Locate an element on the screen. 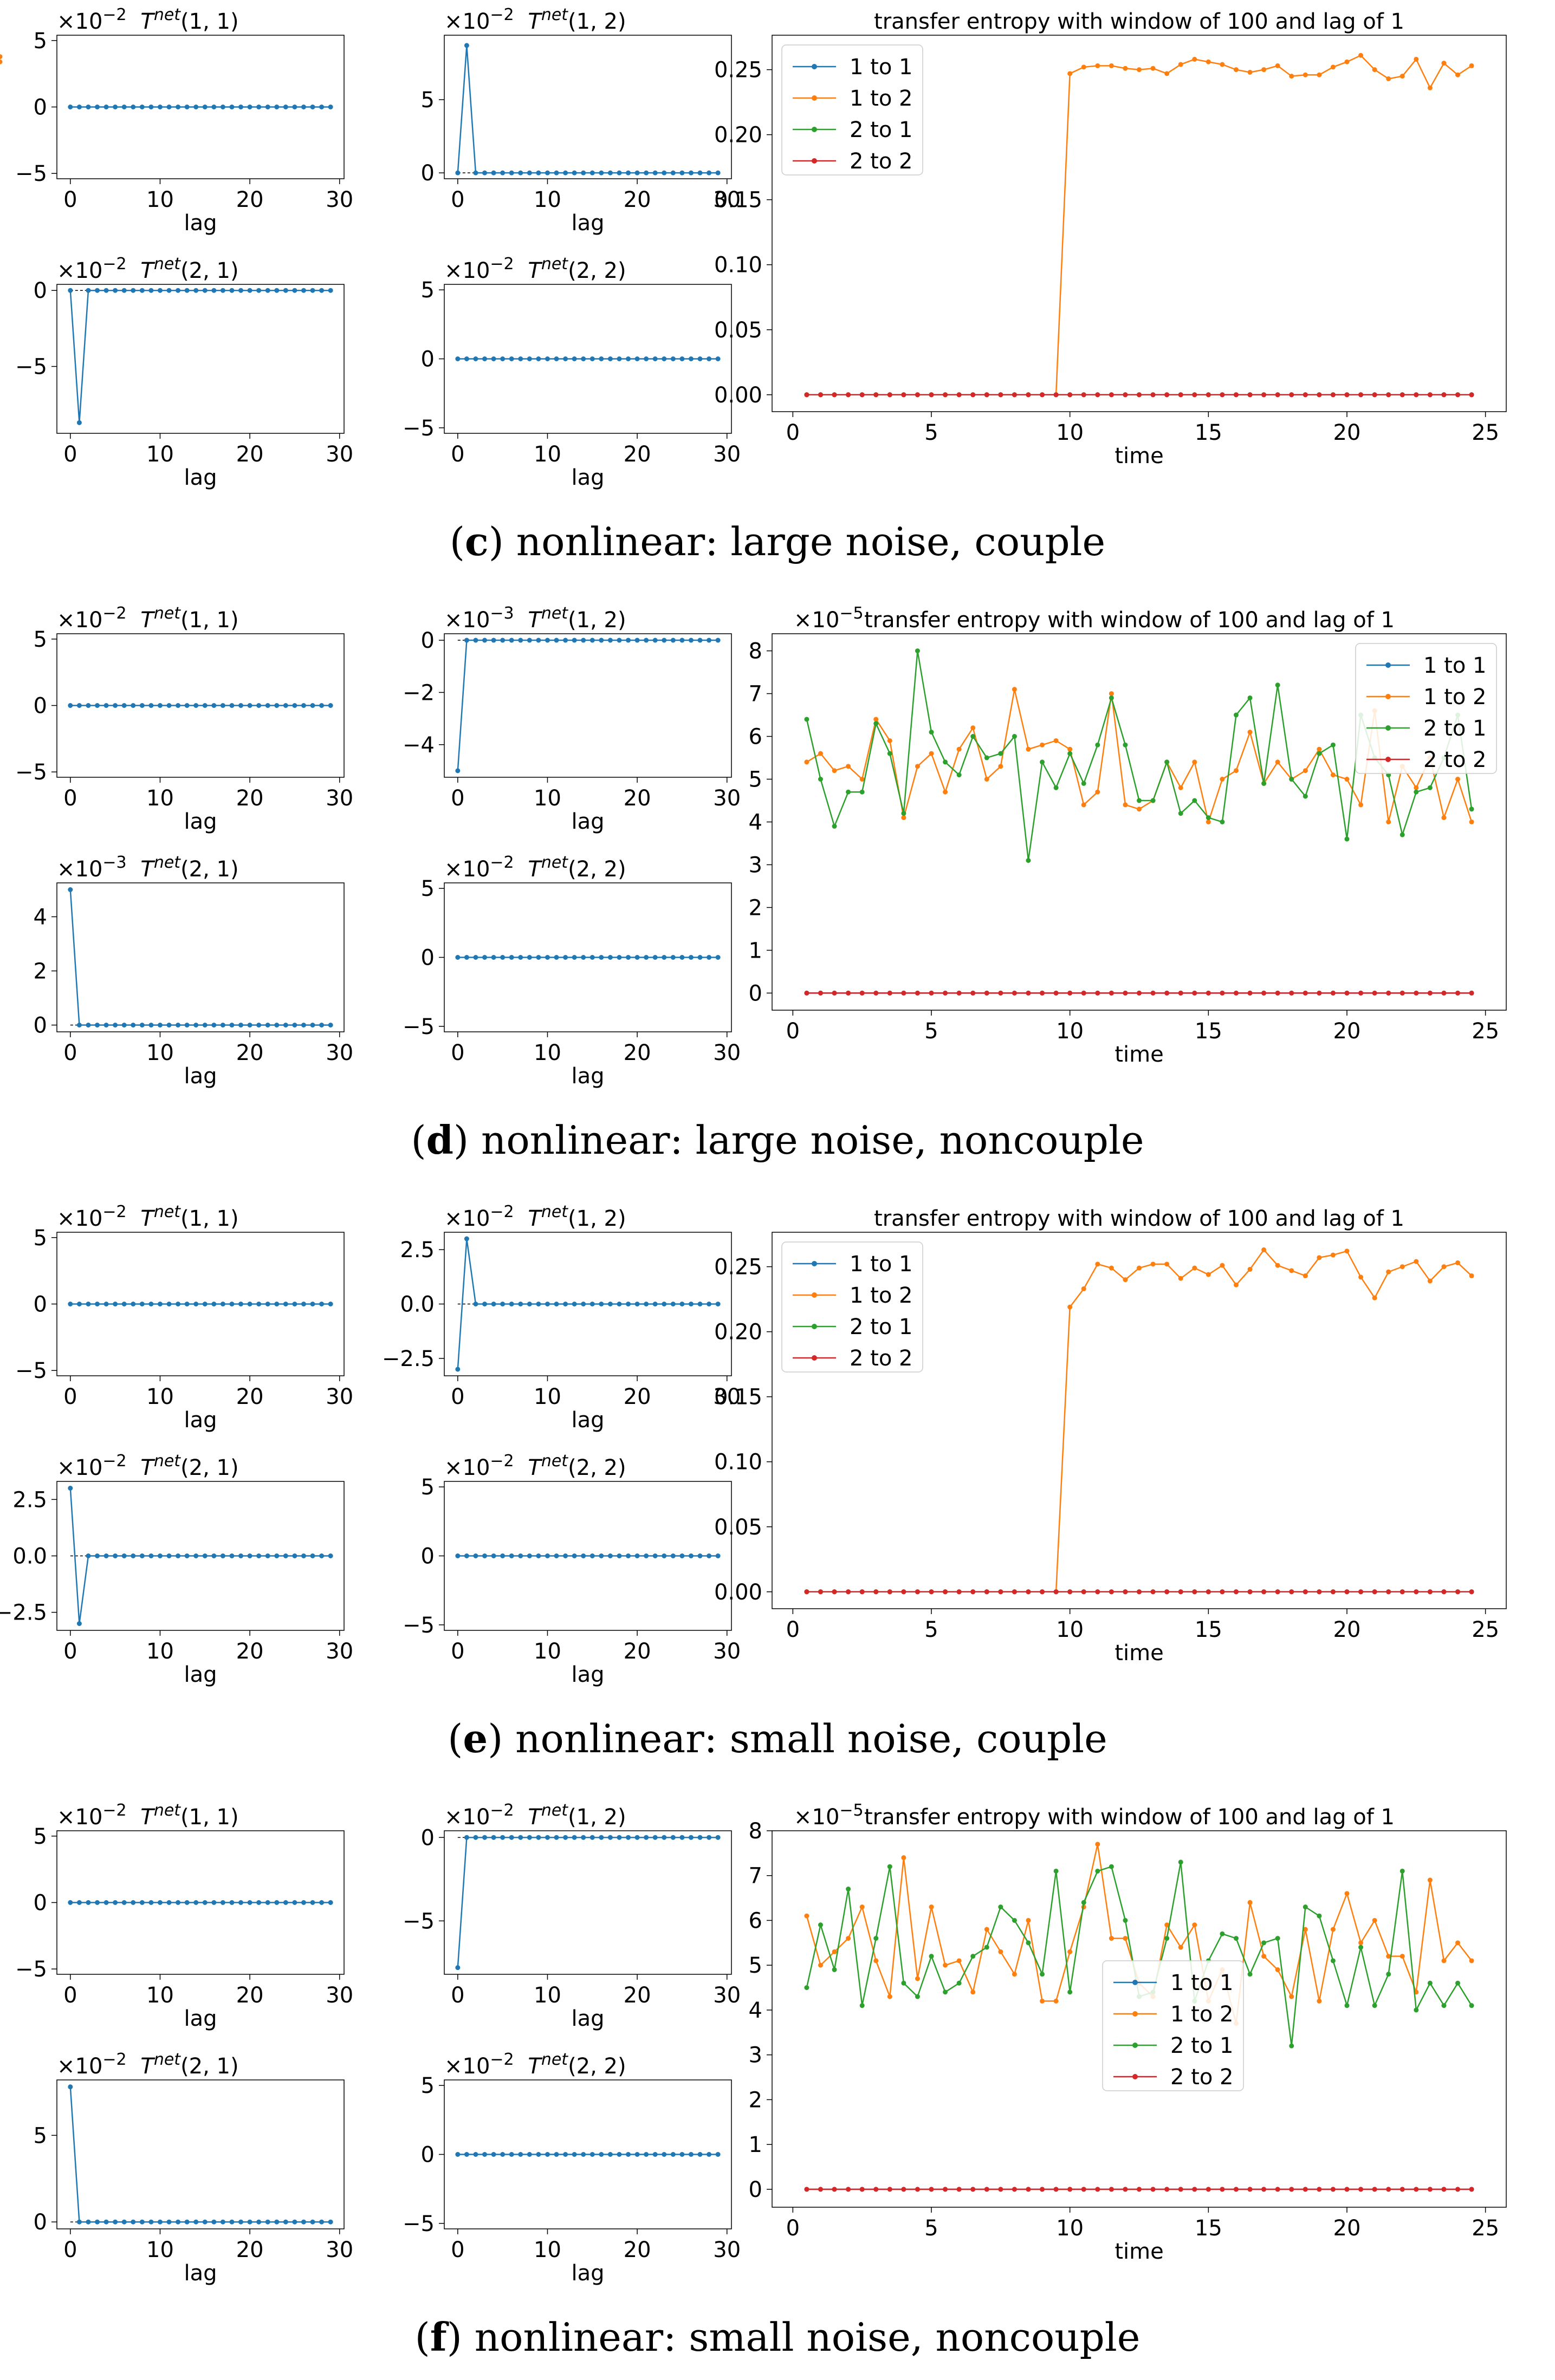 The height and width of the screenshot is (2380, 1555). lag-chart: 0 −2 −4 0 10 20 30 lag ×10−3 Tnet(1, 2) is located at coordinates (572, 719).